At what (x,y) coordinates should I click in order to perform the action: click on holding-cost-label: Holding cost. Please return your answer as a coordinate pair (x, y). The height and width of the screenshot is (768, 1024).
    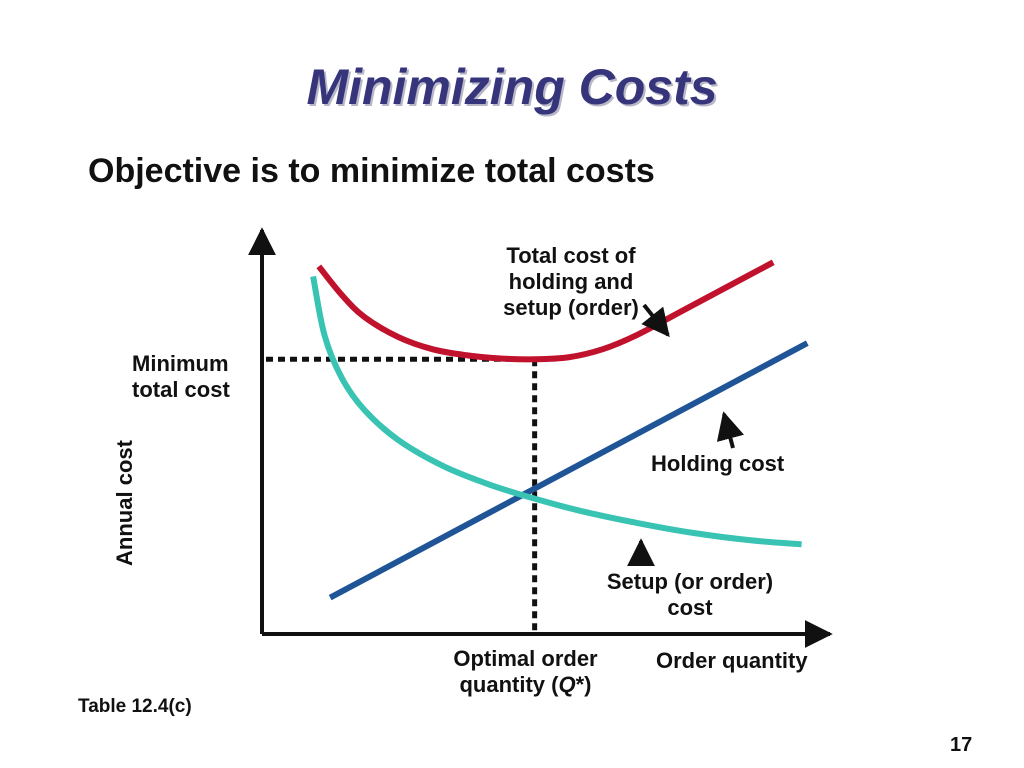
    Looking at the image, I should click on (718, 463).